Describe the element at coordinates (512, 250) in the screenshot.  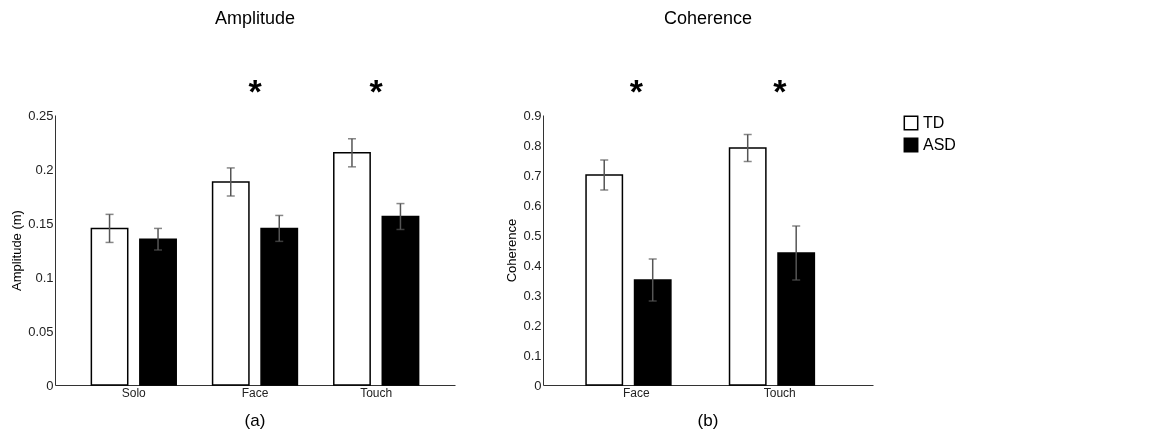
I see `text: Coherence` at that location.